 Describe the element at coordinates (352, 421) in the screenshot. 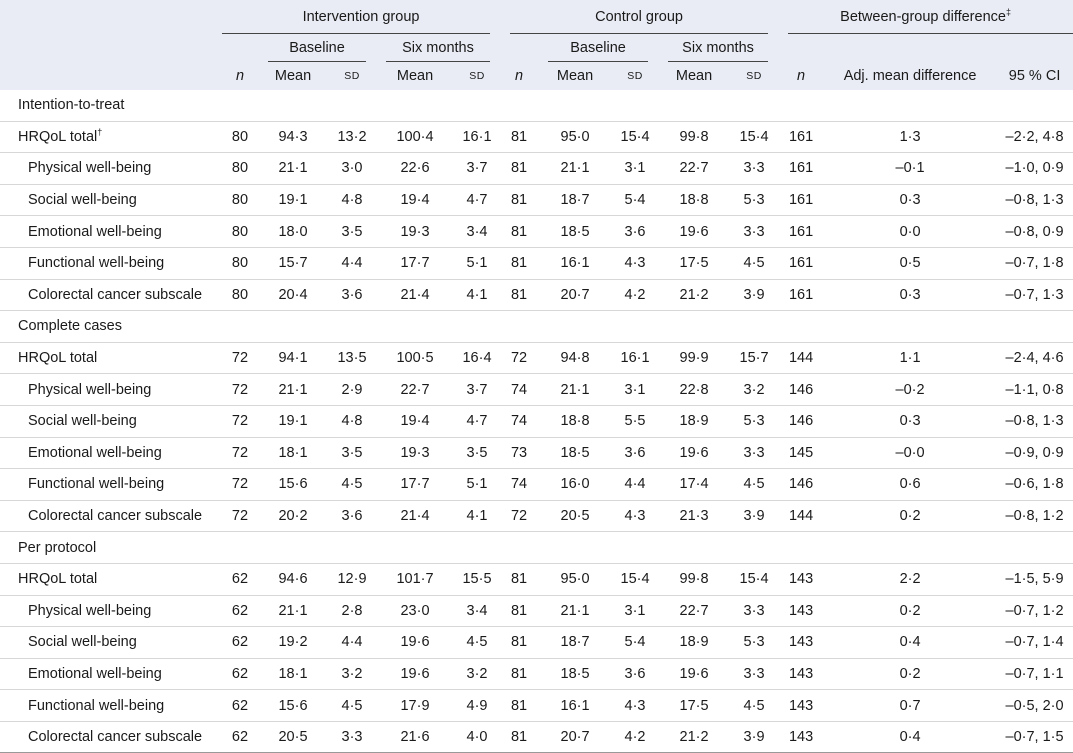

I see `table-cell: 4·8` at that location.